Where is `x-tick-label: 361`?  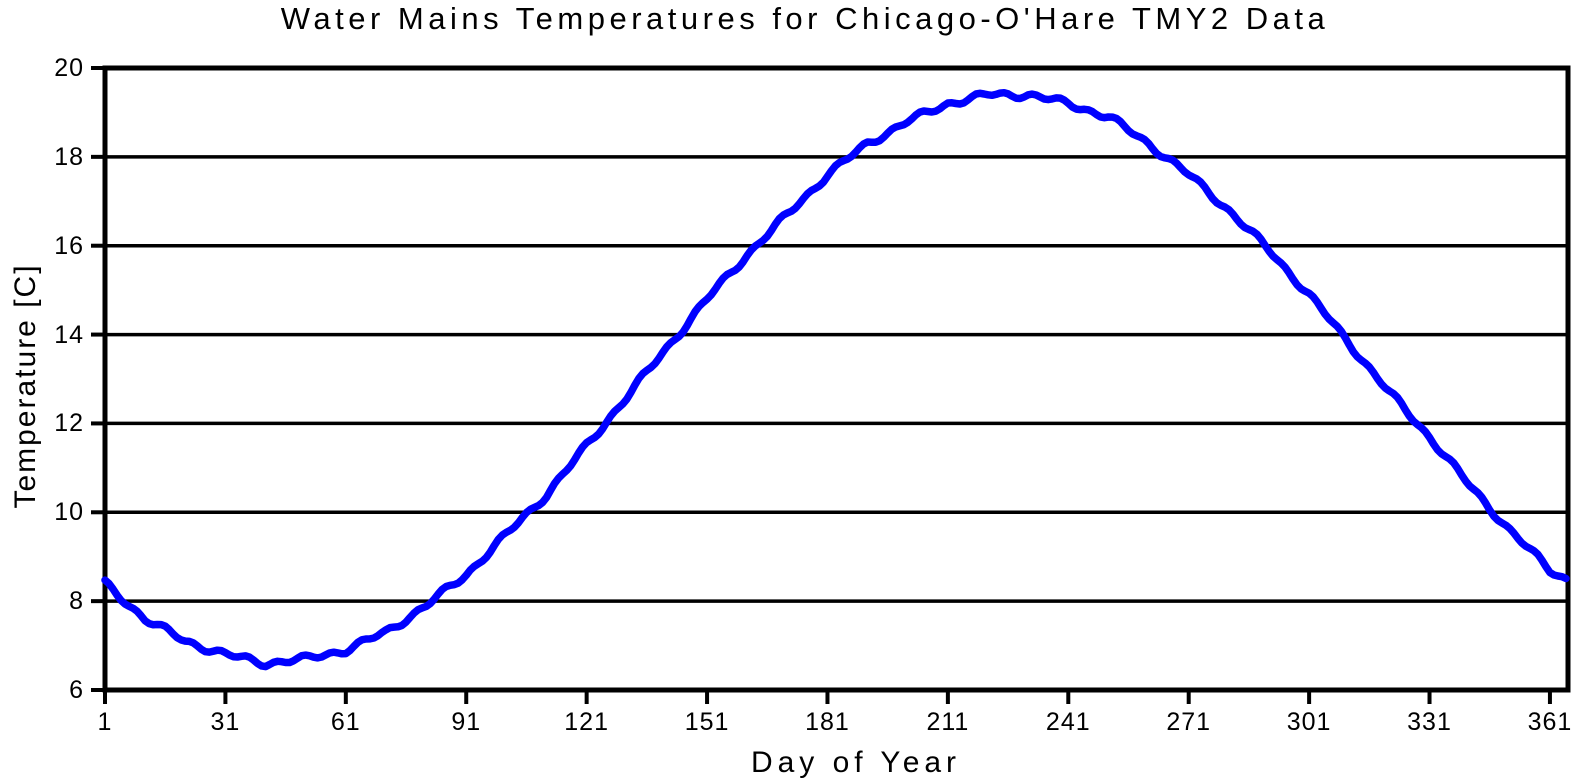 x-tick-label: 361 is located at coordinates (1549, 722).